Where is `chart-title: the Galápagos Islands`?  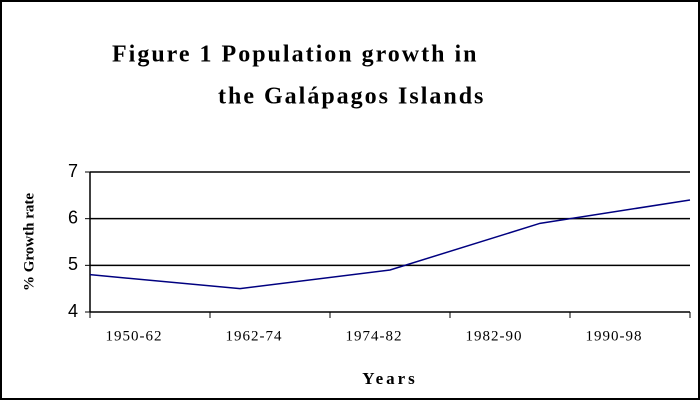 chart-title: the Galápagos Islands is located at coordinates (351, 97).